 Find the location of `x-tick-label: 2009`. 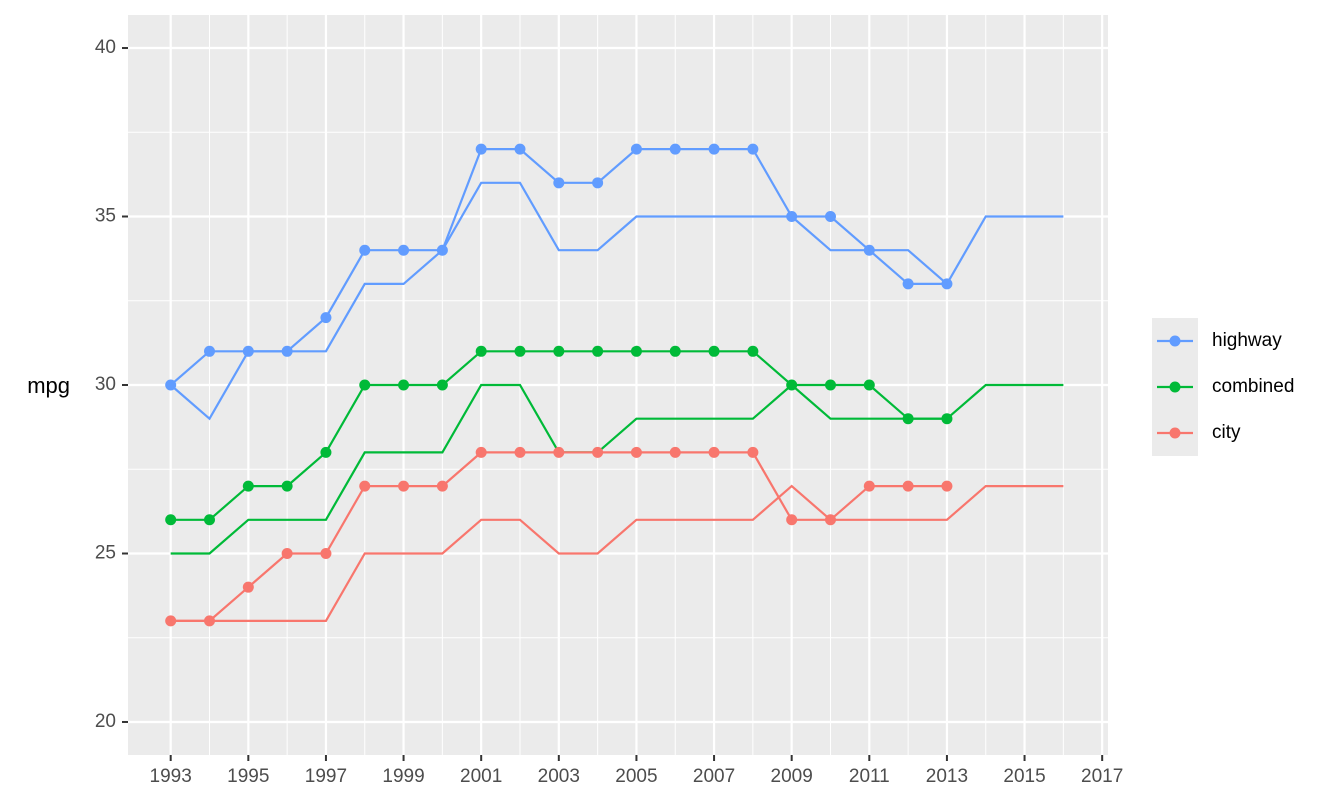

x-tick-label: 2009 is located at coordinates (792, 776).